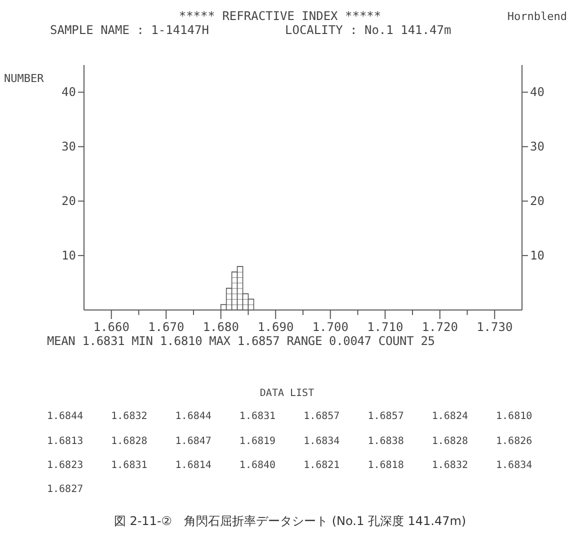  What do you see at coordinates (65, 489) in the screenshot?
I see `text: 1.6827` at bounding box center [65, 489].